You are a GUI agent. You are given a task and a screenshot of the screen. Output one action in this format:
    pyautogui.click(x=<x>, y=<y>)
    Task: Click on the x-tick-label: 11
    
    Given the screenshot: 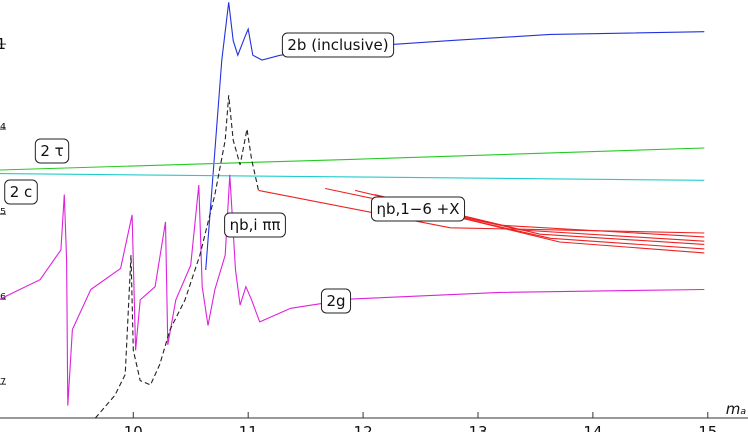 What is the action you would take?
    pyautogui.click(x=248, y=427)
    